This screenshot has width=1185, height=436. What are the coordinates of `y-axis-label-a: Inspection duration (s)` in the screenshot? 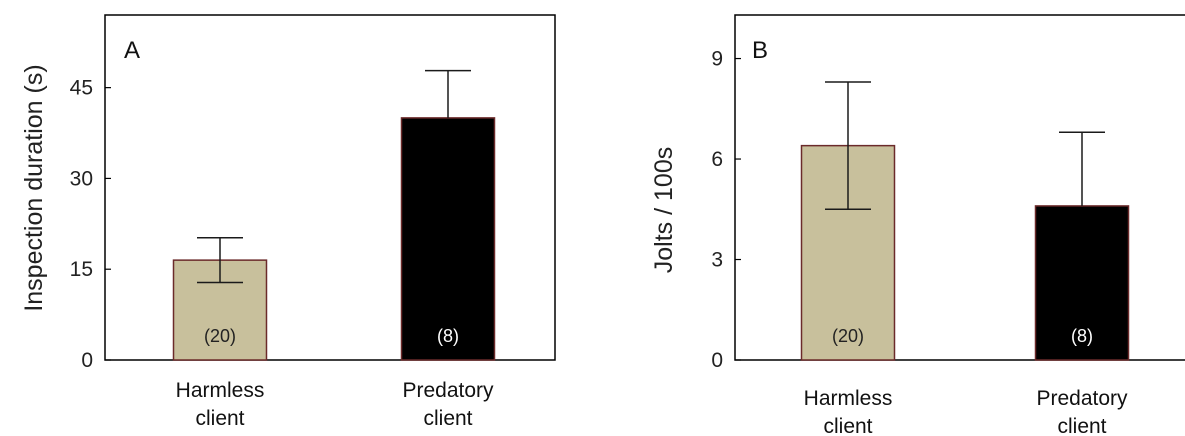 It's located at (34, 187).